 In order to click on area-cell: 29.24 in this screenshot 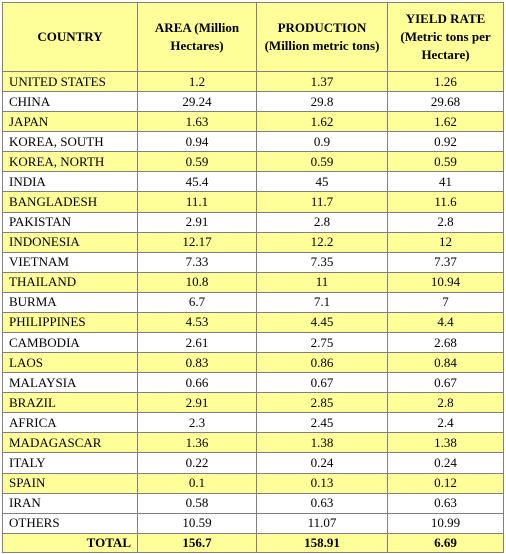, I will do `click(197, 102)`.